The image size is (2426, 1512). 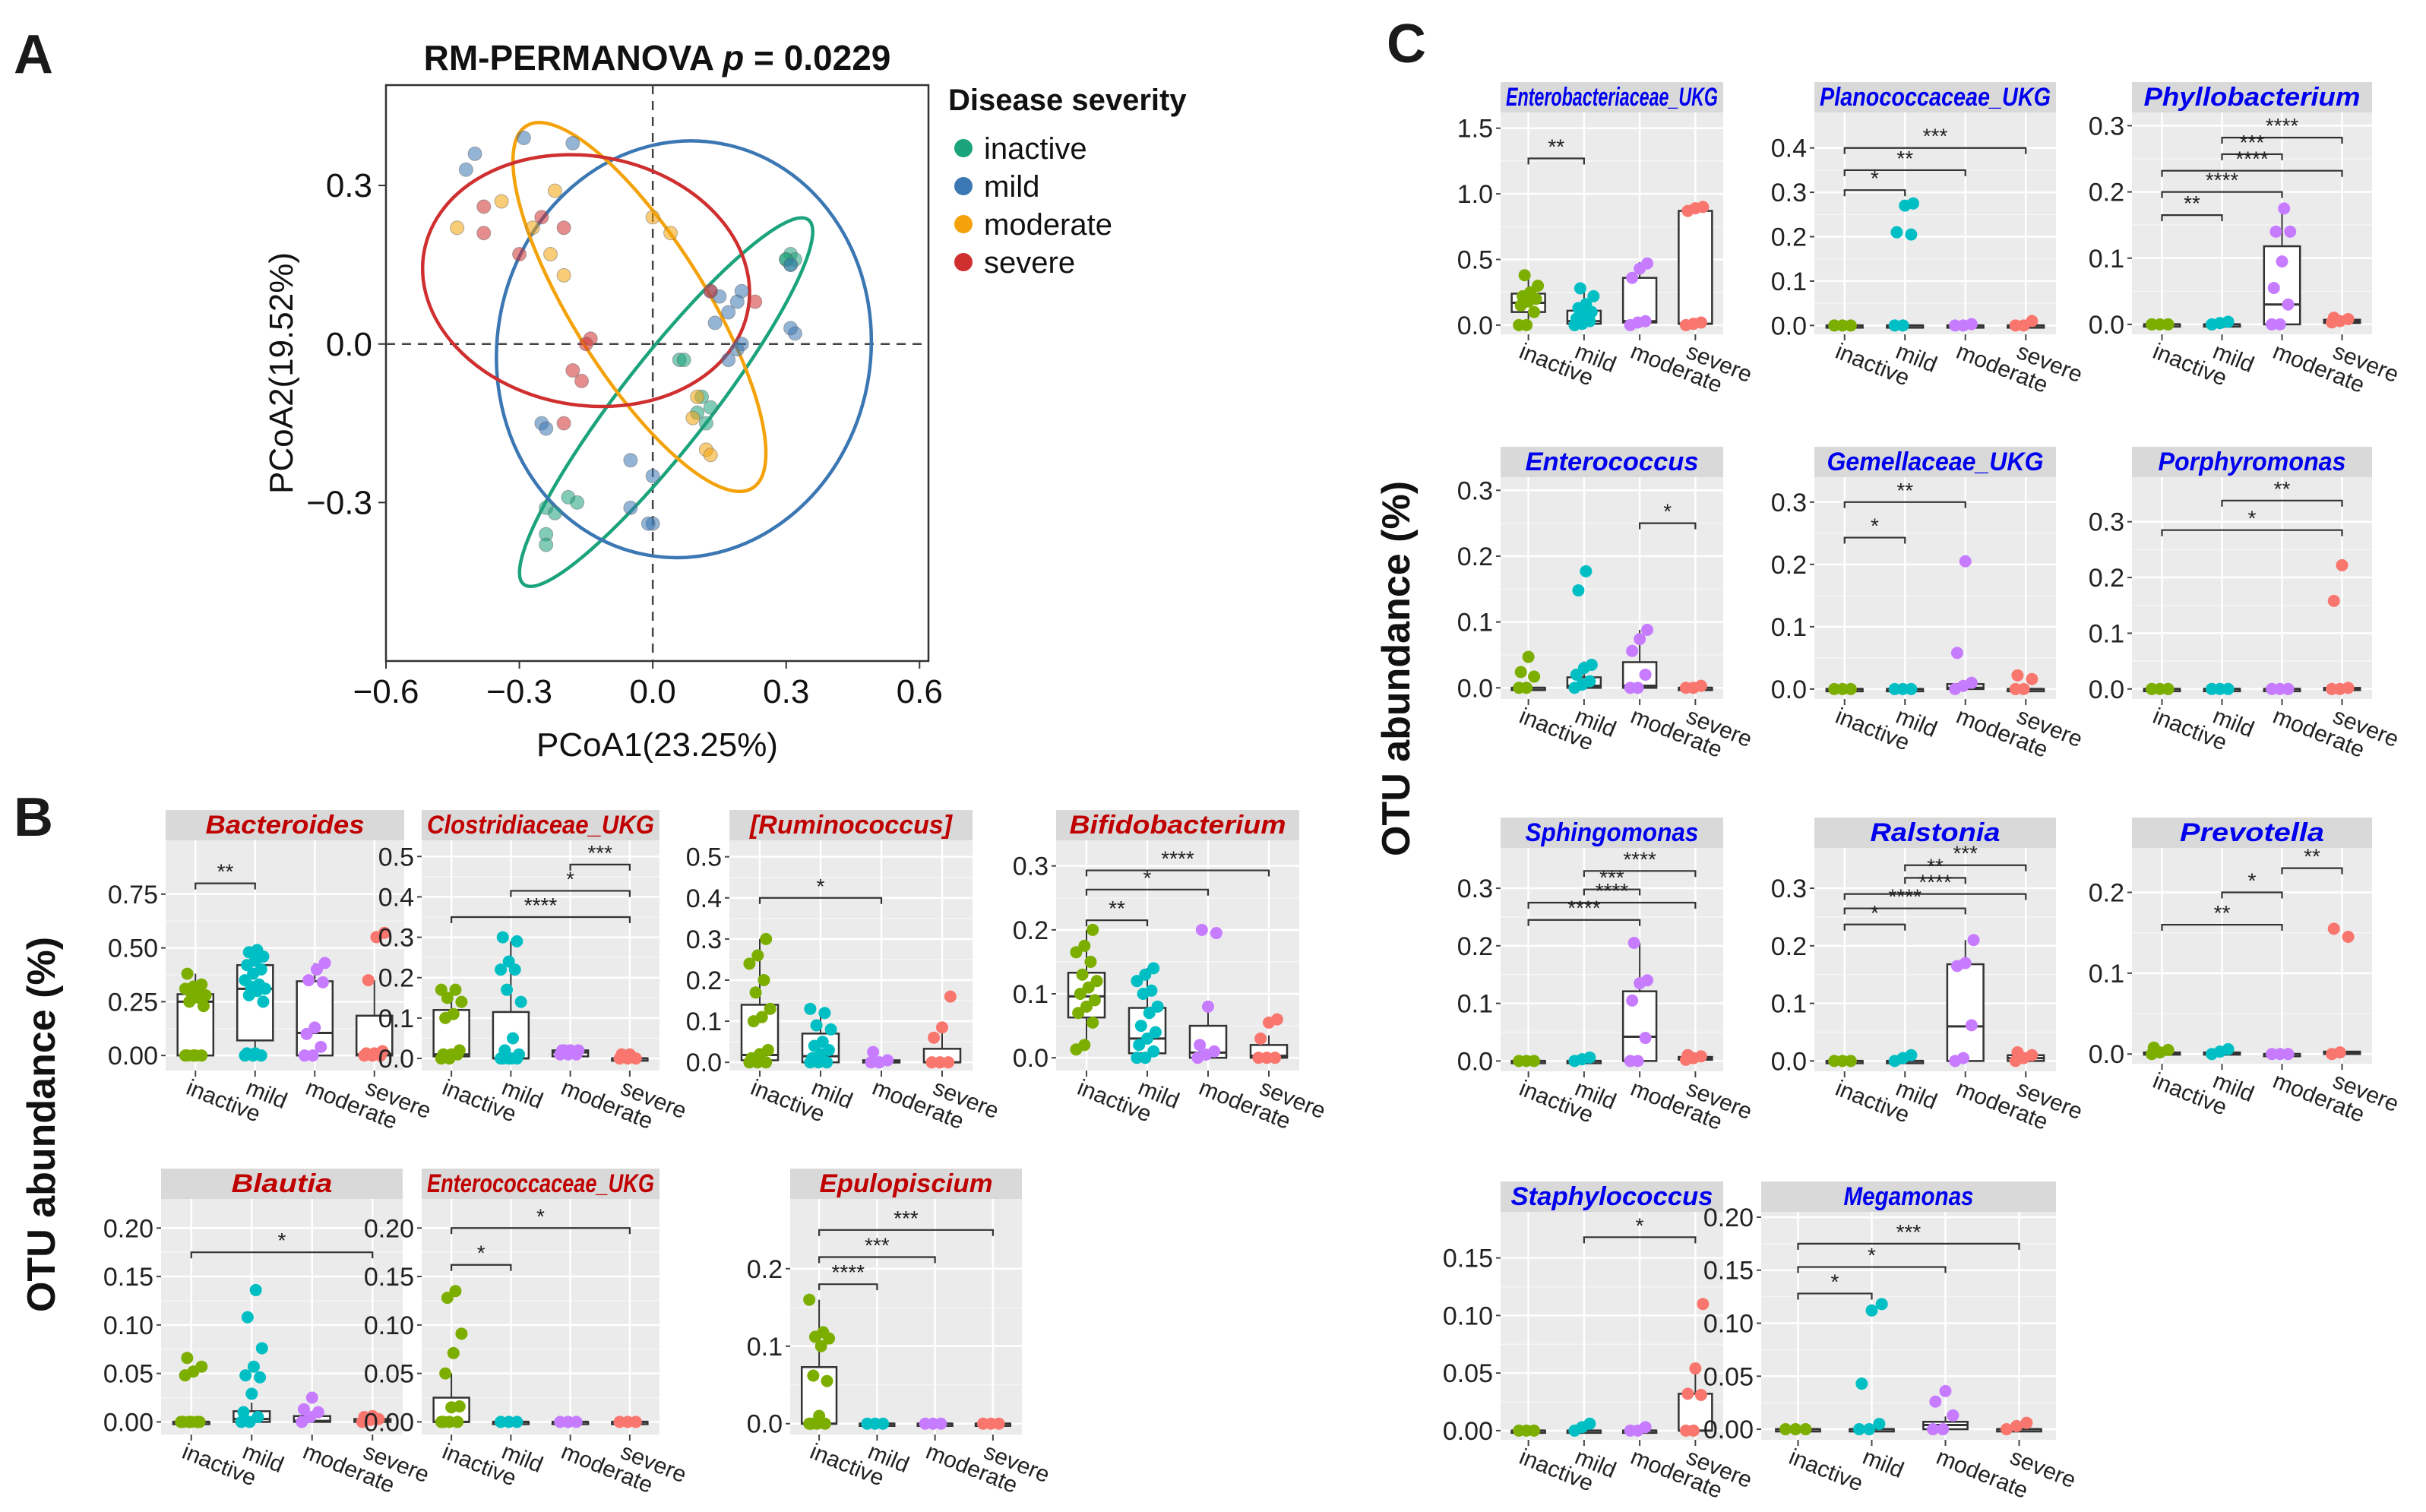 I want to click on y-tick-label: 0.5, so click(x=704, y=857).